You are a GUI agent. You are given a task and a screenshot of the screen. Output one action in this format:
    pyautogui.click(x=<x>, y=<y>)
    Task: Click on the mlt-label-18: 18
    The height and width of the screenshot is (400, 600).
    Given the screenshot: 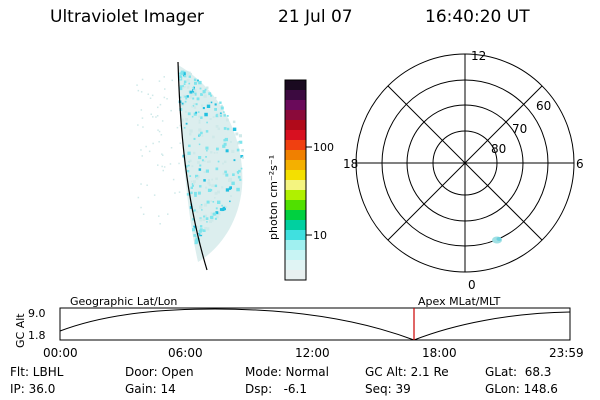 What is the action you would take?
    pyautogui.click(x=350, y=164)
    